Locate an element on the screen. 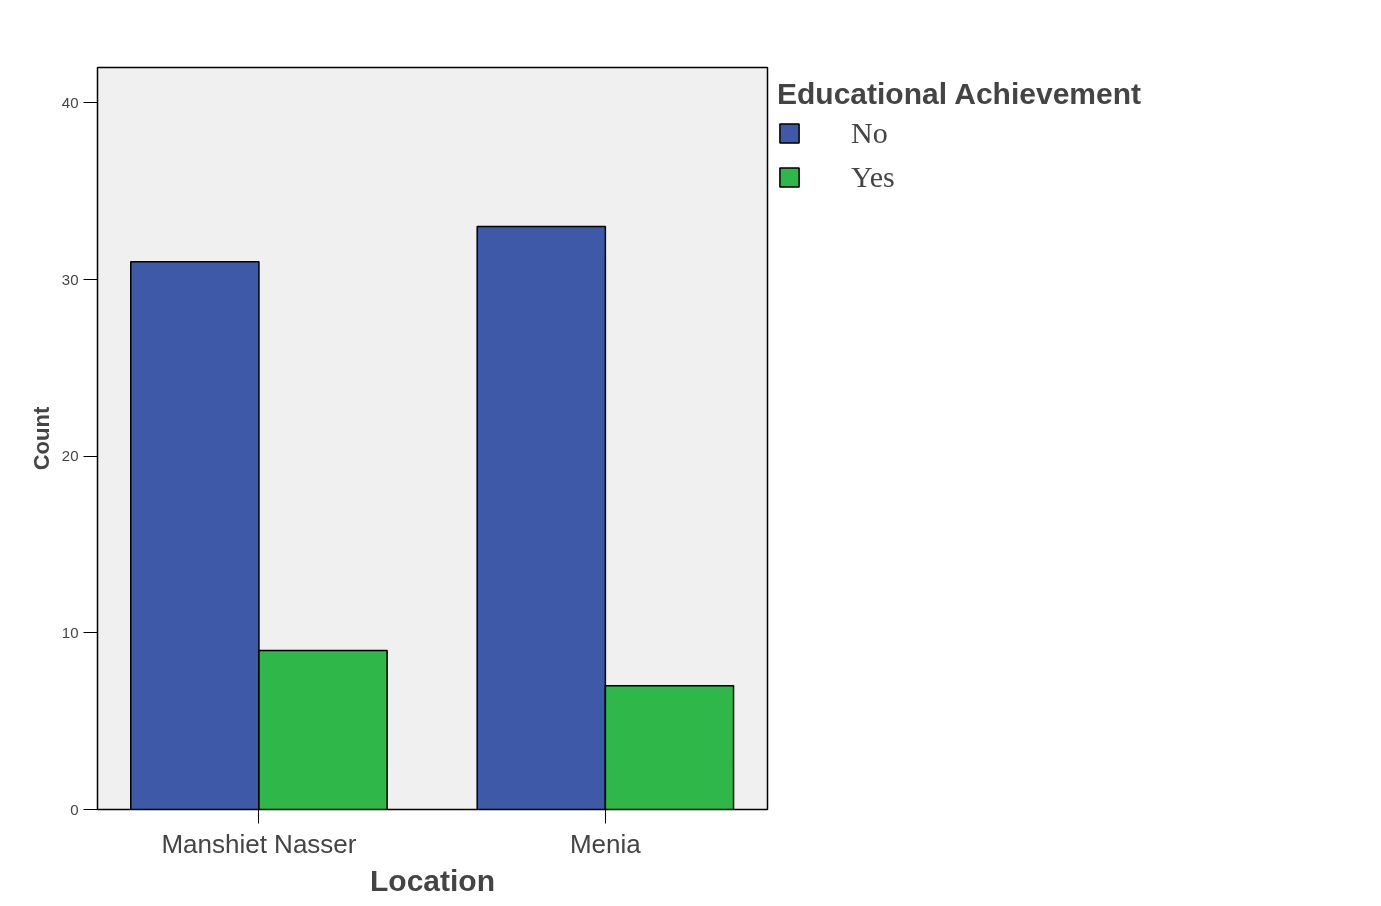 The height and width of the screenshot is (906, 1381). legend-title: Educational Achievement is located at coordinates (959, 94).